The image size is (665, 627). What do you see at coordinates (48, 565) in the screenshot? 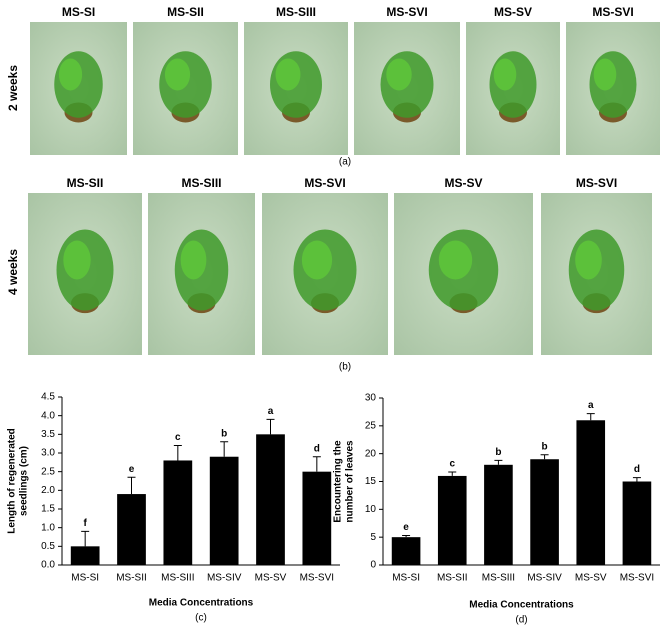
I see `y-tick-label: 0.0` at bounding box center [48, 565].